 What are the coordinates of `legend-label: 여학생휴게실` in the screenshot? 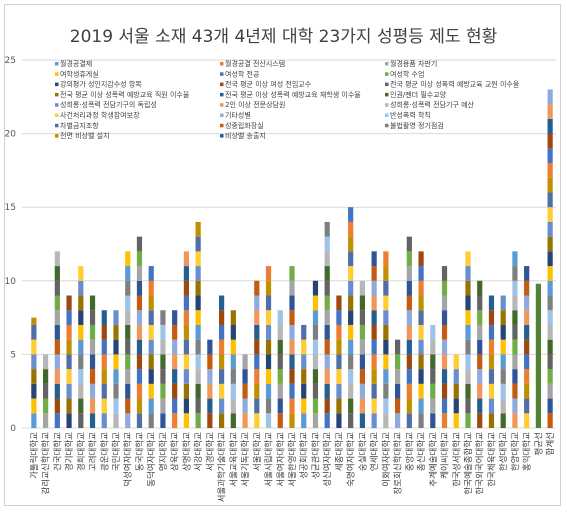 It's located at (79, 73).